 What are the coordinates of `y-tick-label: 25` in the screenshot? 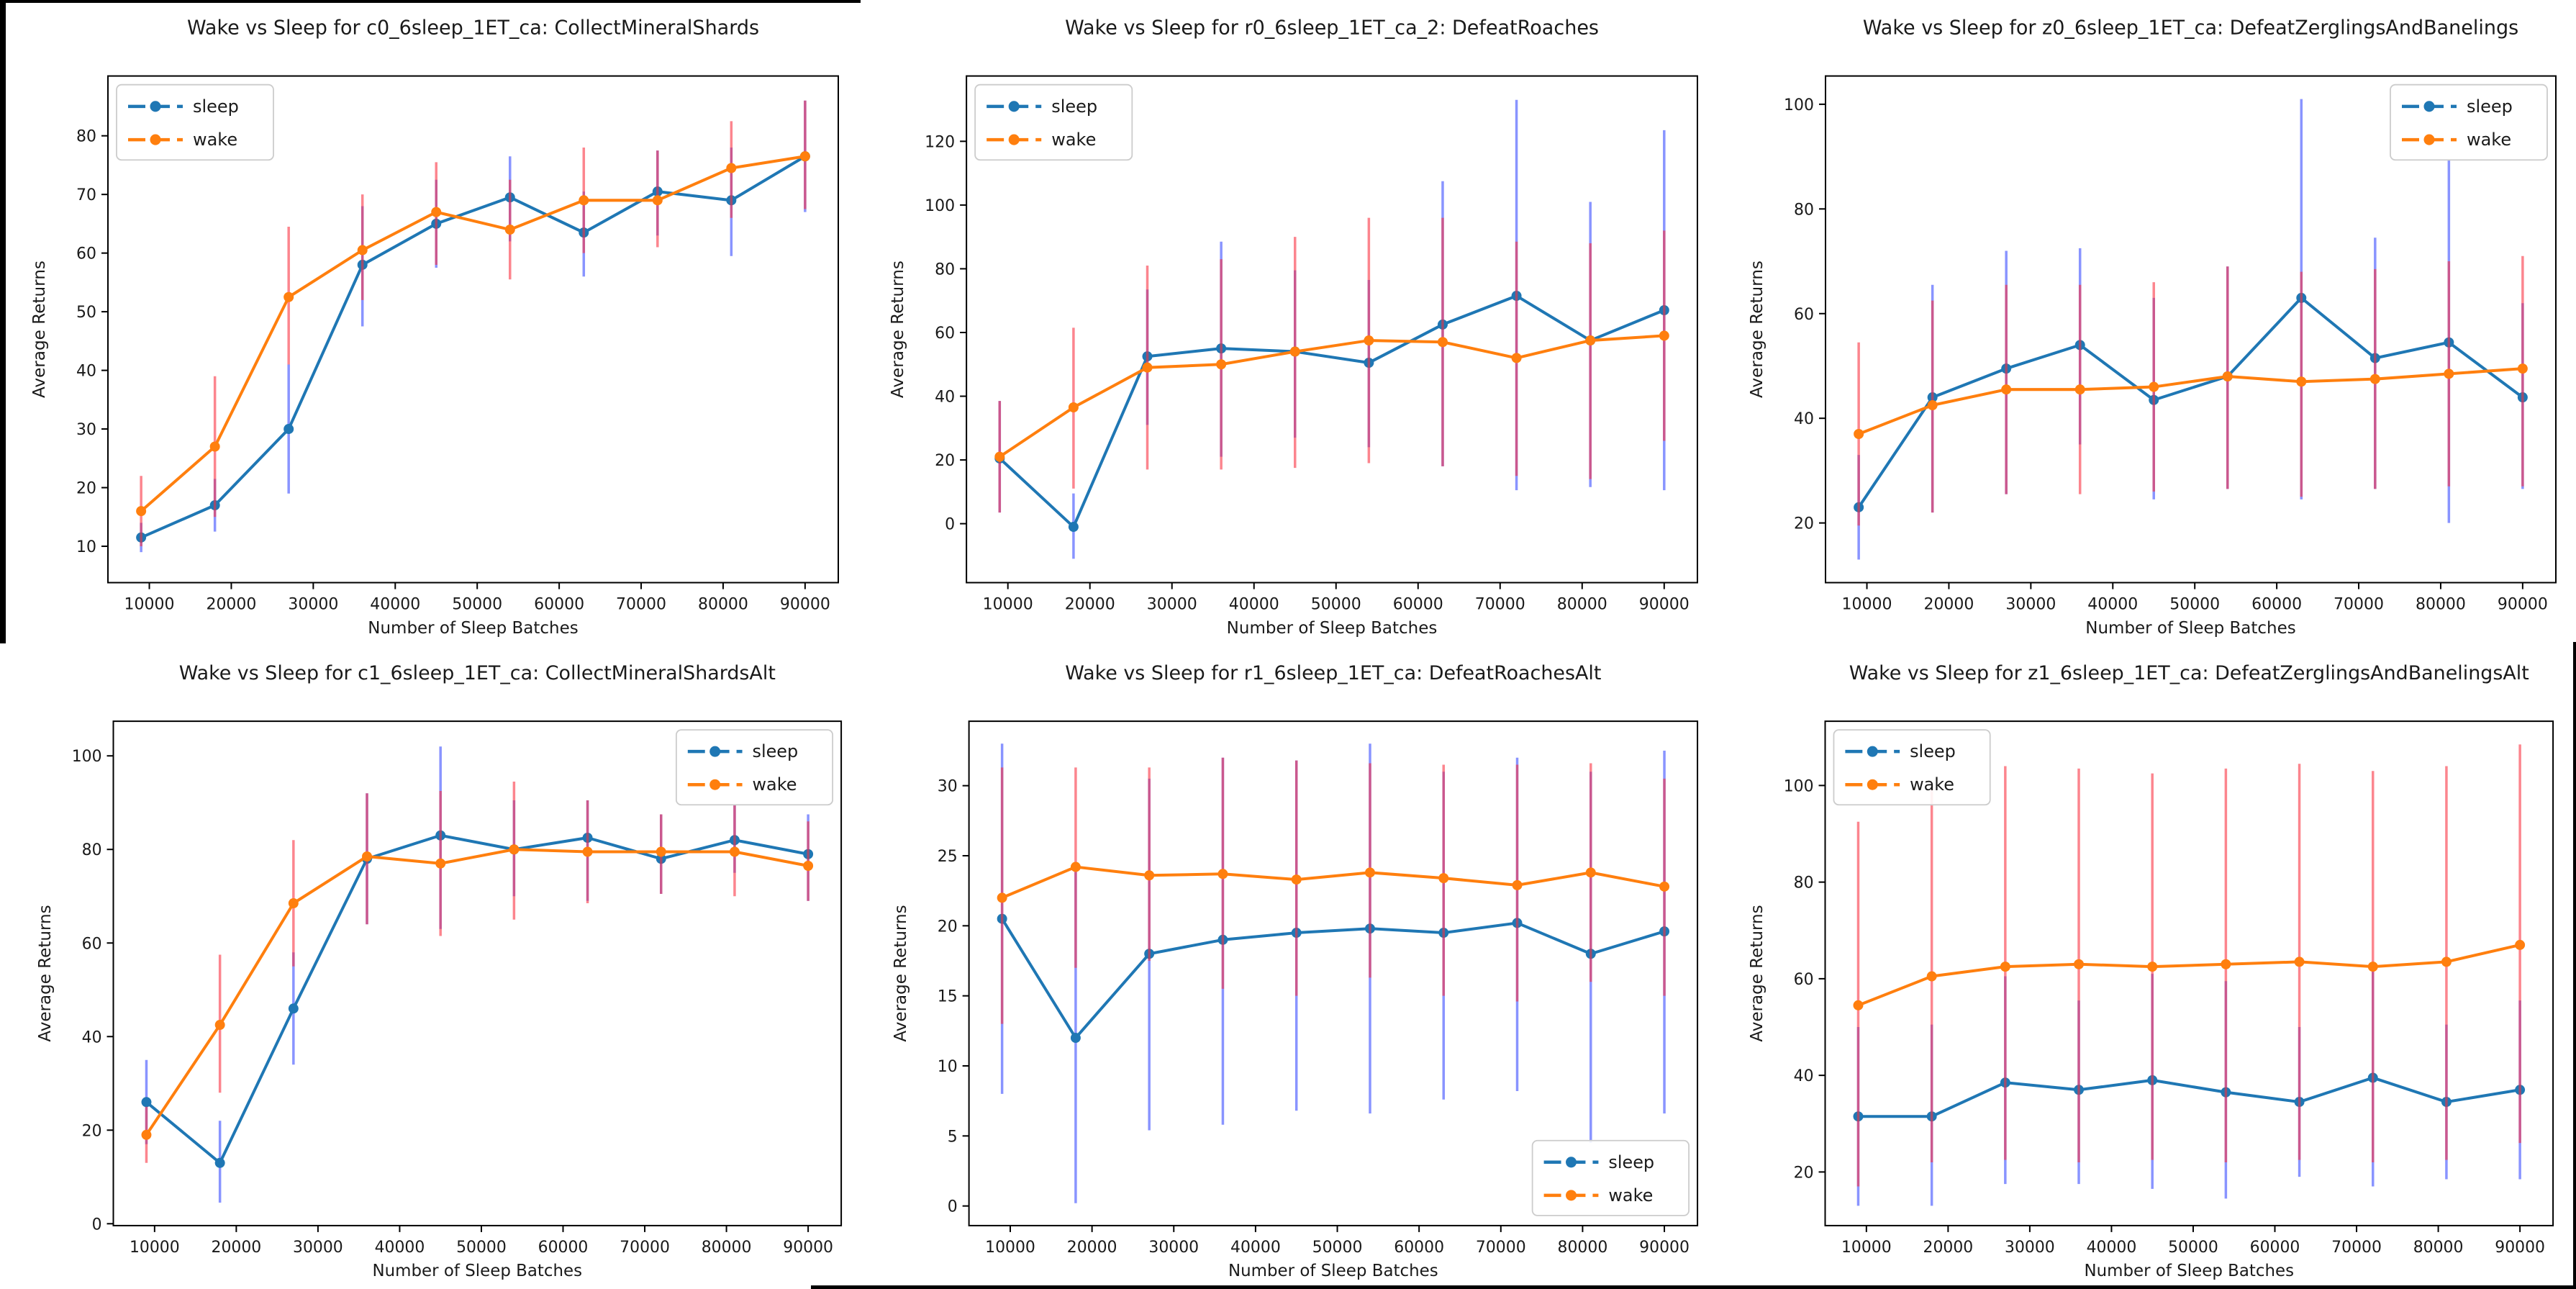 It's located at (948, 857).